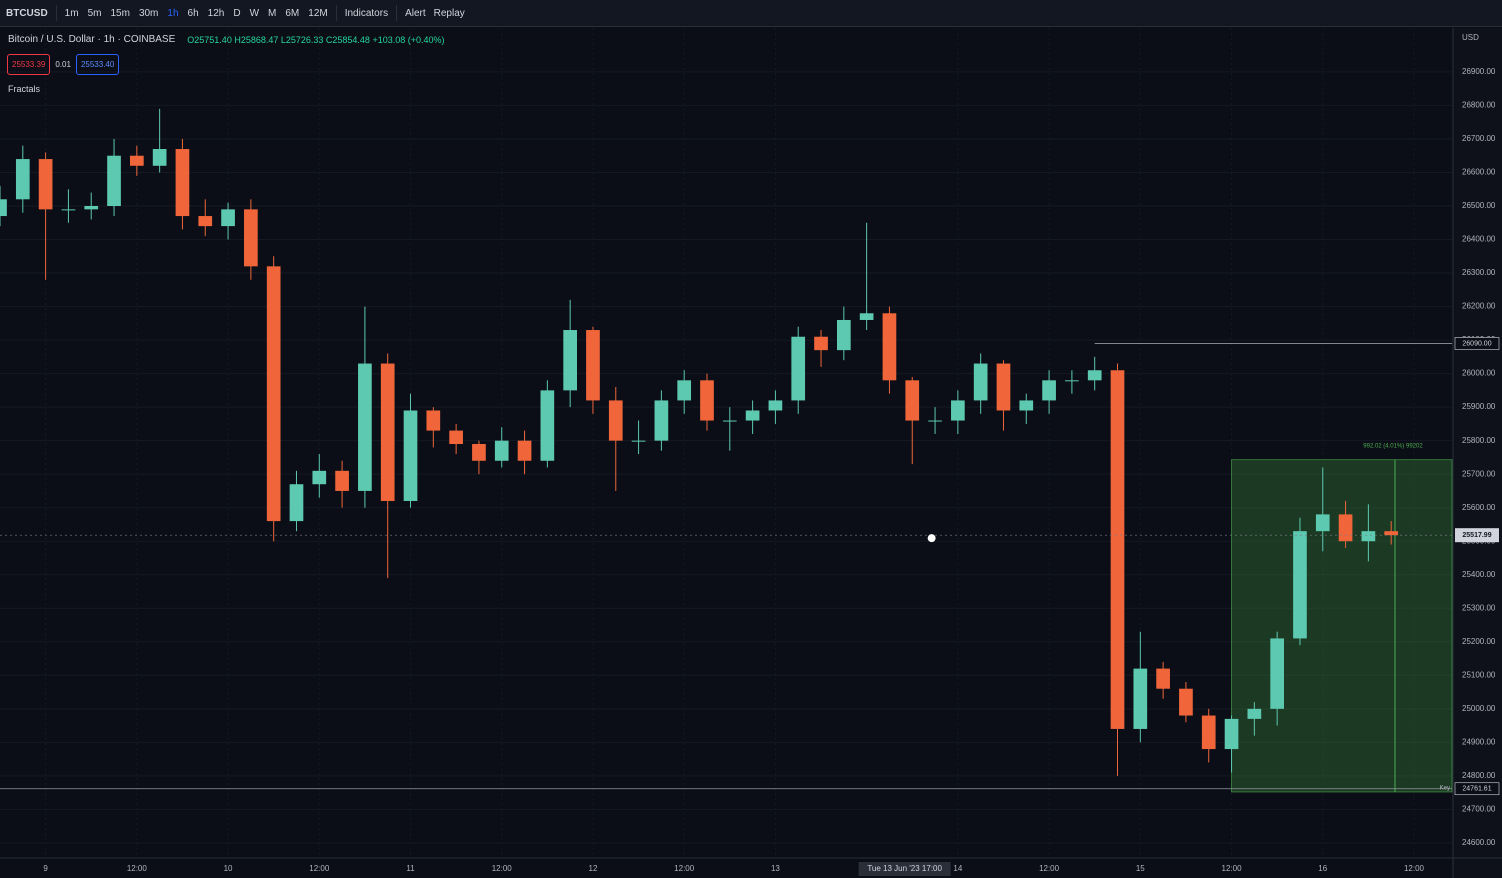 The height and width of the screenshot is (878, 1502). I want to click on crosshair-price-tag, so click(1477, 535).